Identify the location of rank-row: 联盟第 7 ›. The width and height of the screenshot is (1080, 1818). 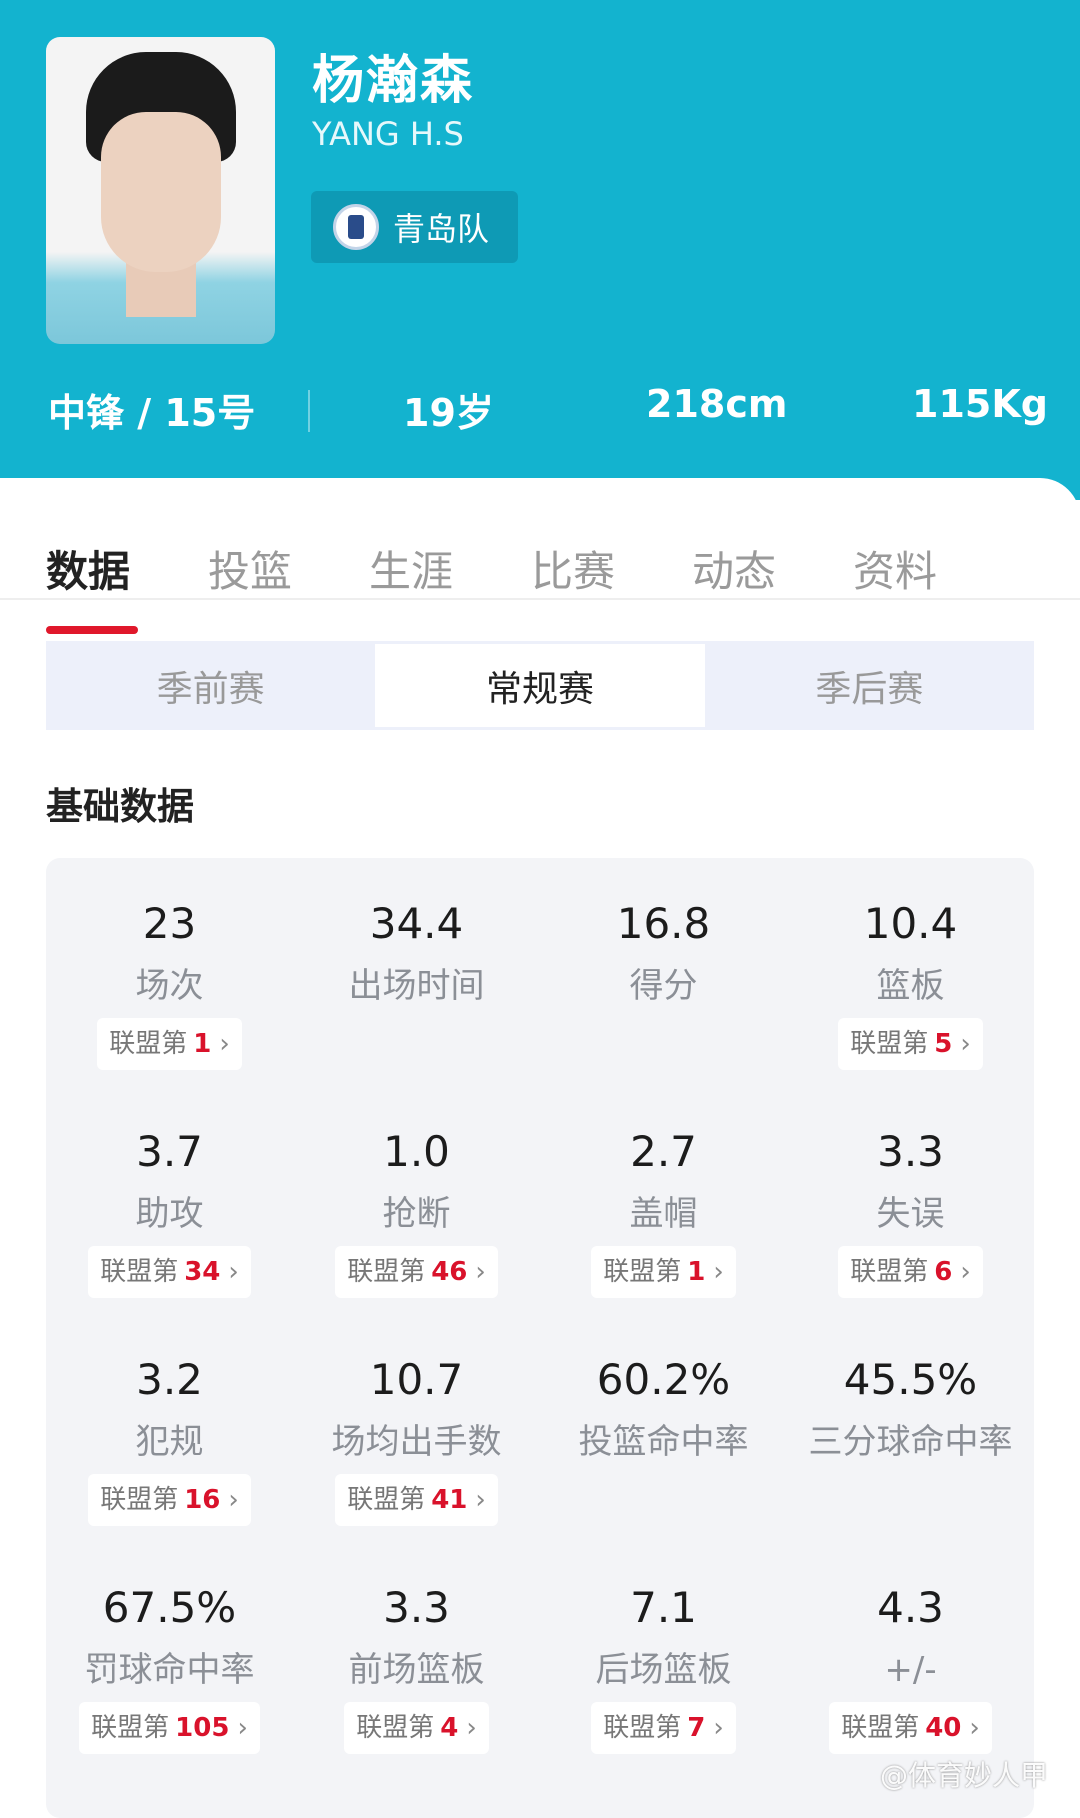
(663, 1730).